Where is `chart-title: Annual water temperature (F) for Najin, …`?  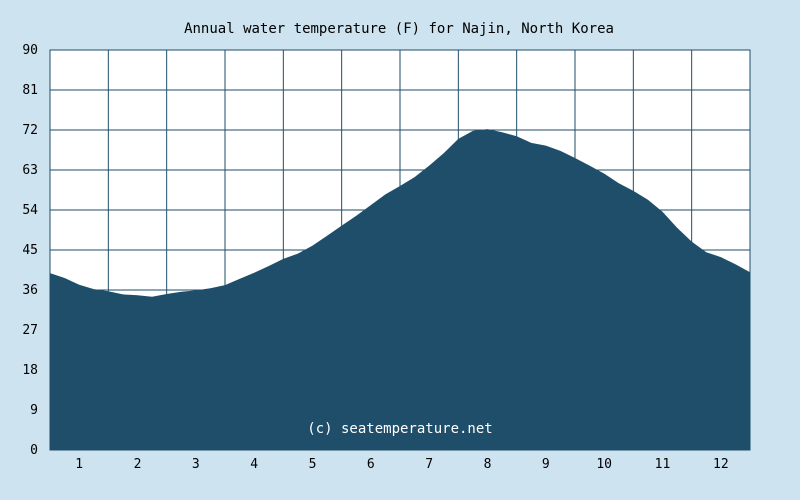 chart-title: Annual water temperature (F) for Najin, … is located at coordinates (399, 29).